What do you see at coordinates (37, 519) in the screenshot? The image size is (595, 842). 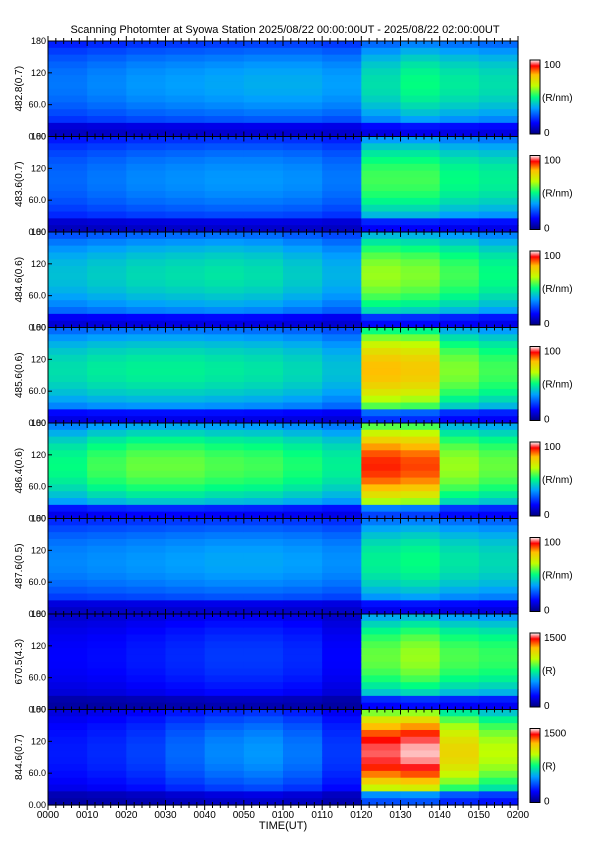 I see `y-tick-label: 0.00` at bounding box center [37, 519].